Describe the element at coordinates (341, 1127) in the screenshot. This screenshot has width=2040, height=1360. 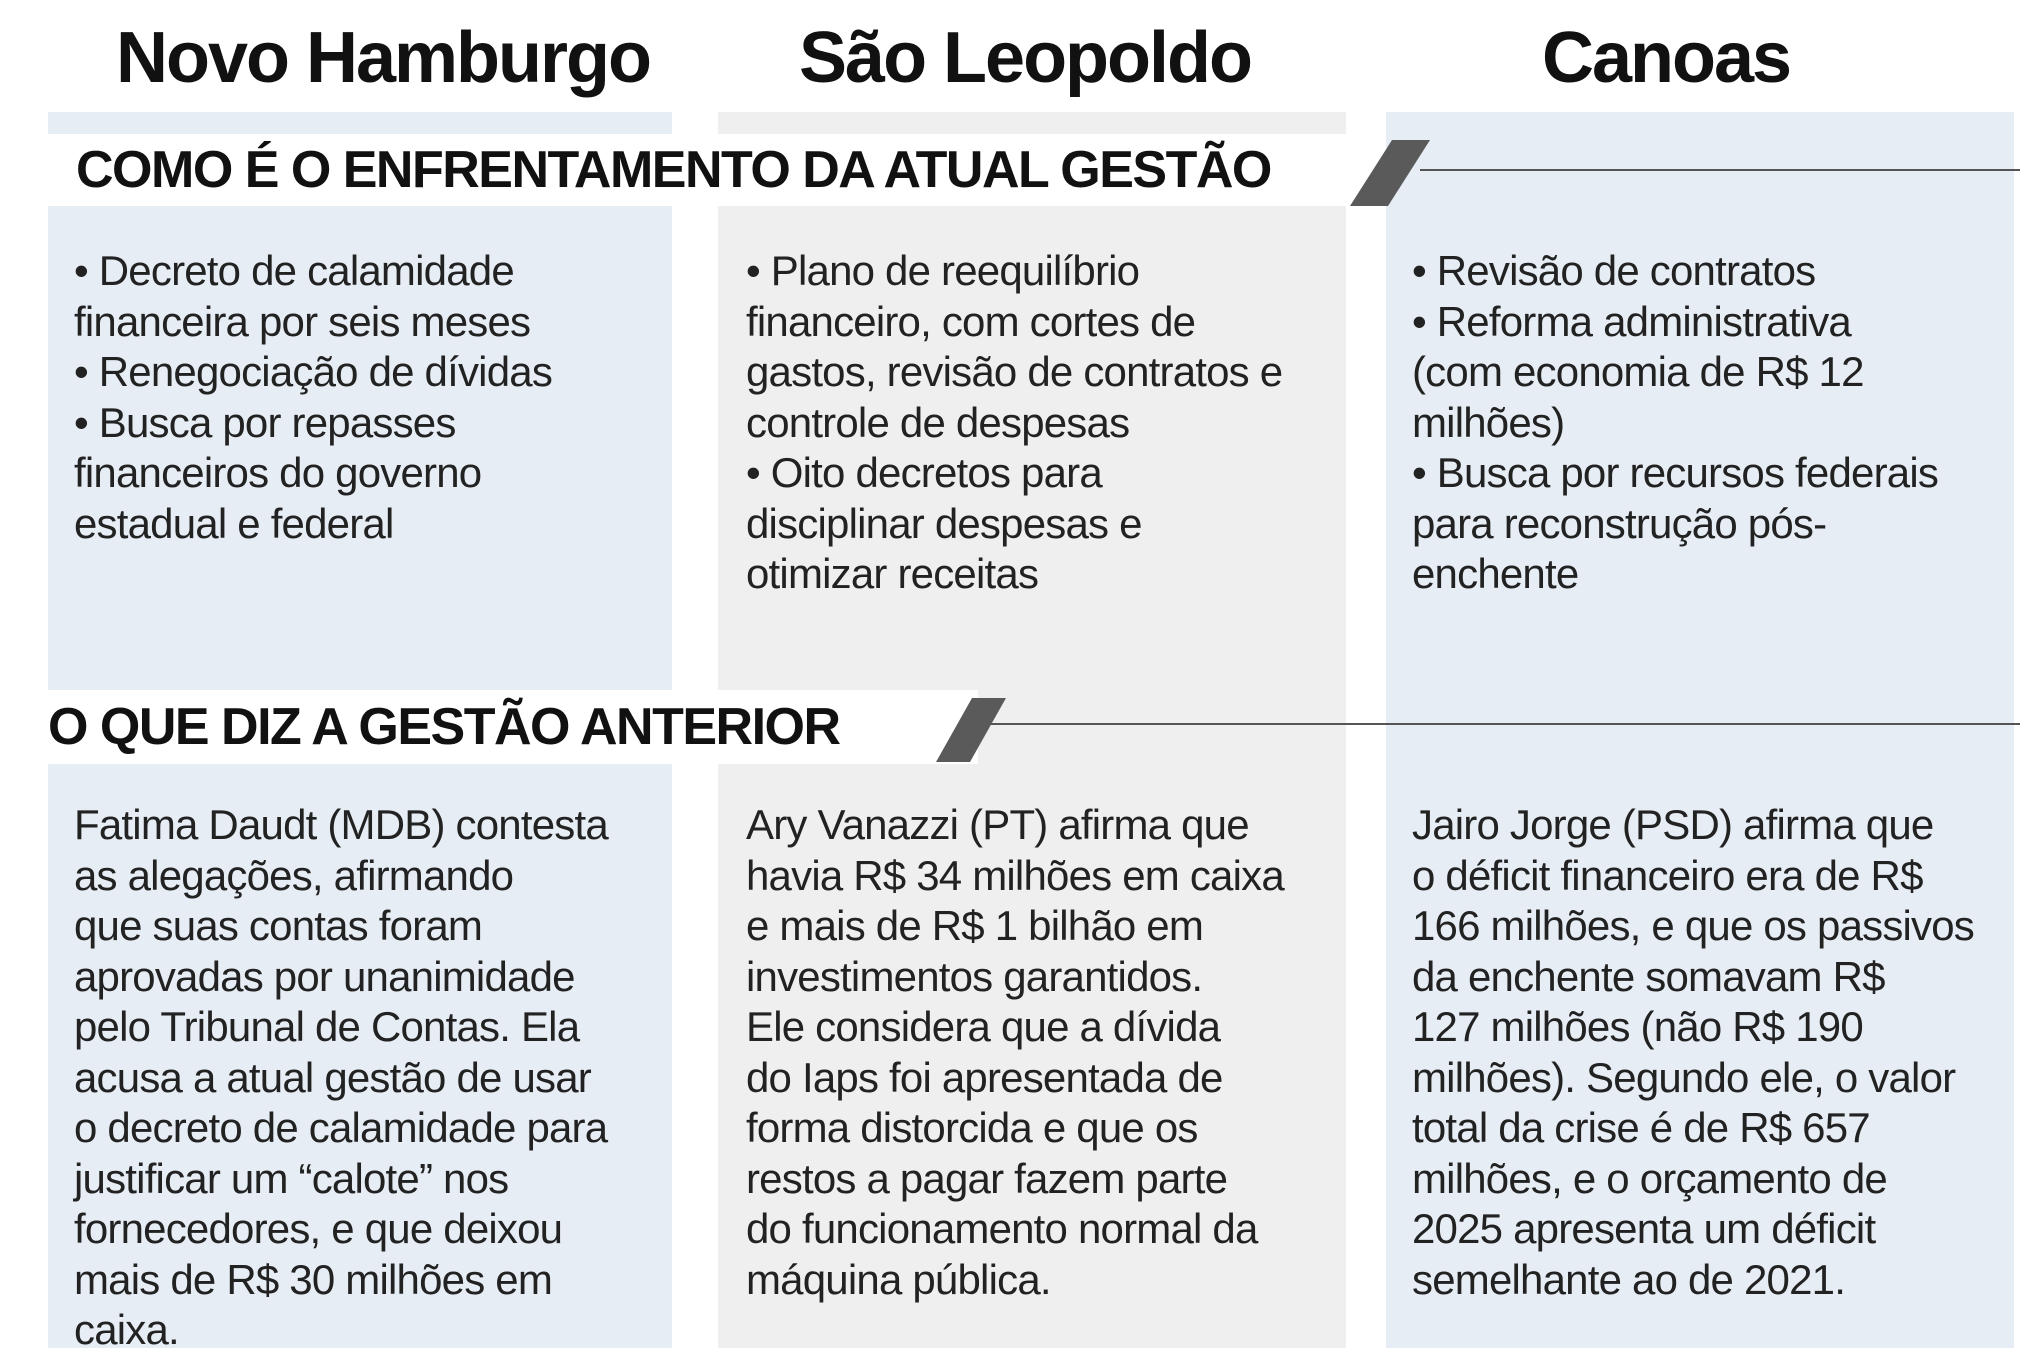
I see `text-line: o decreto de calamidade para` at that location.